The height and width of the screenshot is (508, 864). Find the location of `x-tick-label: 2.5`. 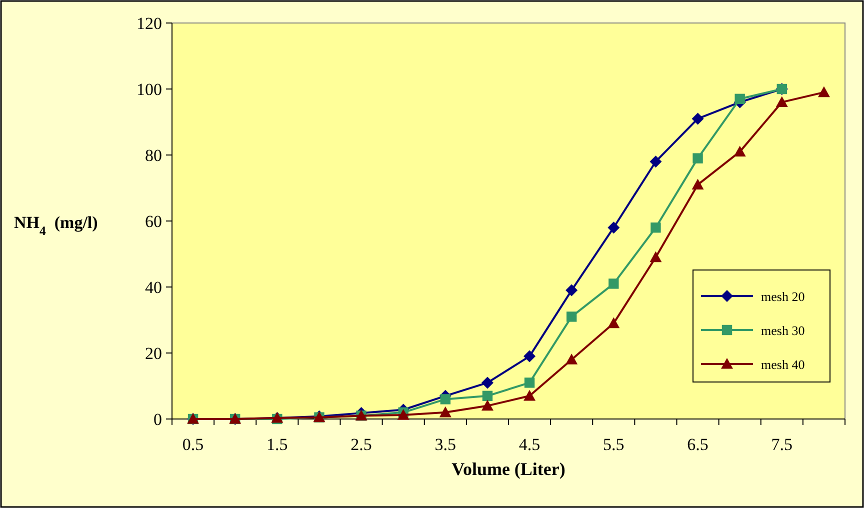

x-tick-label: 2.5 is located at coordinates (361, 444).